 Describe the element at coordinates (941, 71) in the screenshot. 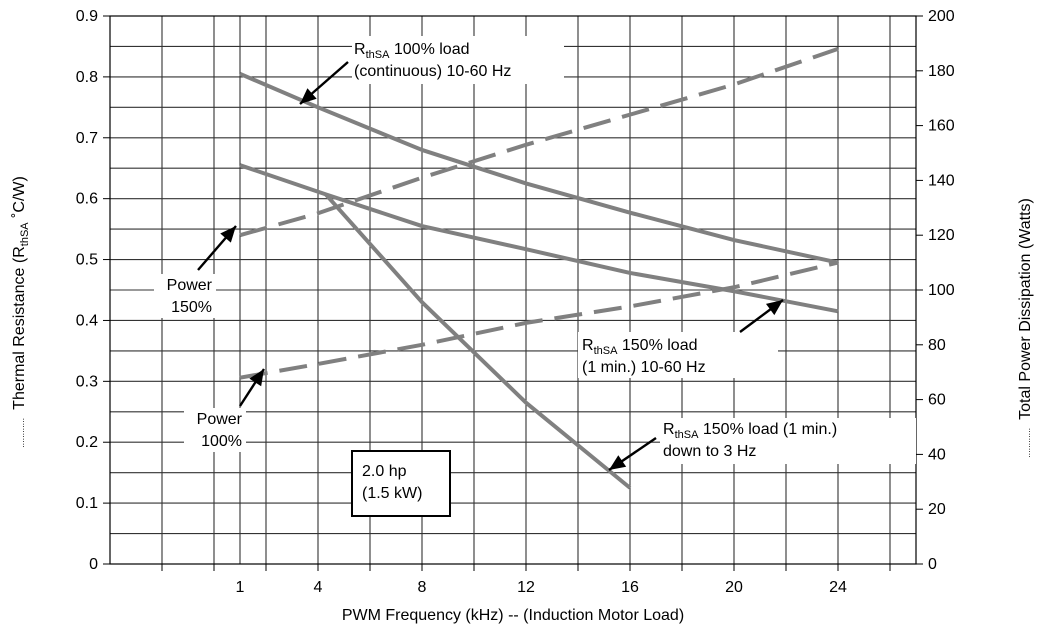

I see `y-right-tick-label: 180` at that location.